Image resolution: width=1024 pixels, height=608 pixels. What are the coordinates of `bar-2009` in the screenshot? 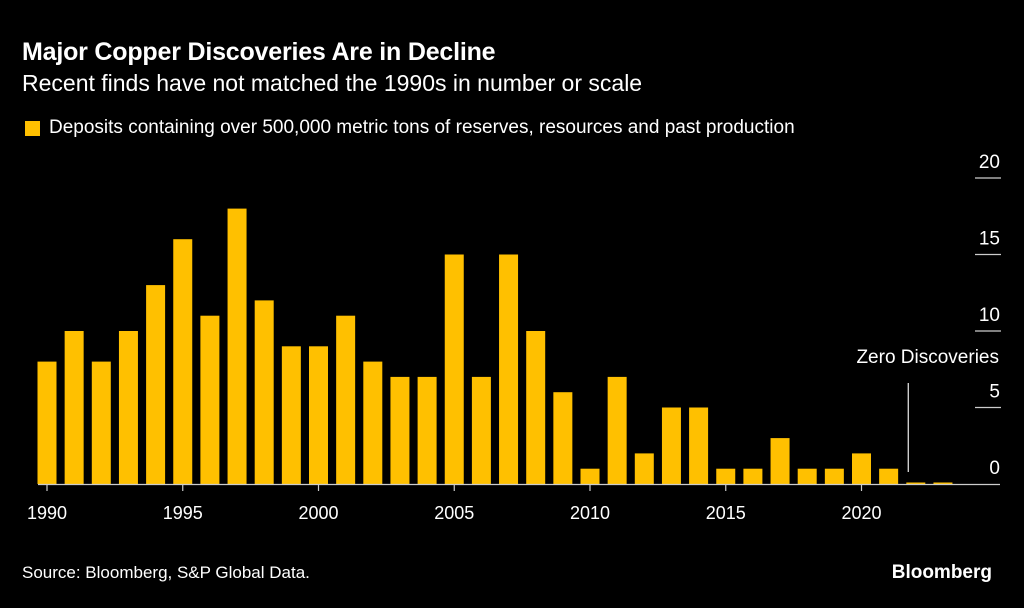 It's located at (563, 438).